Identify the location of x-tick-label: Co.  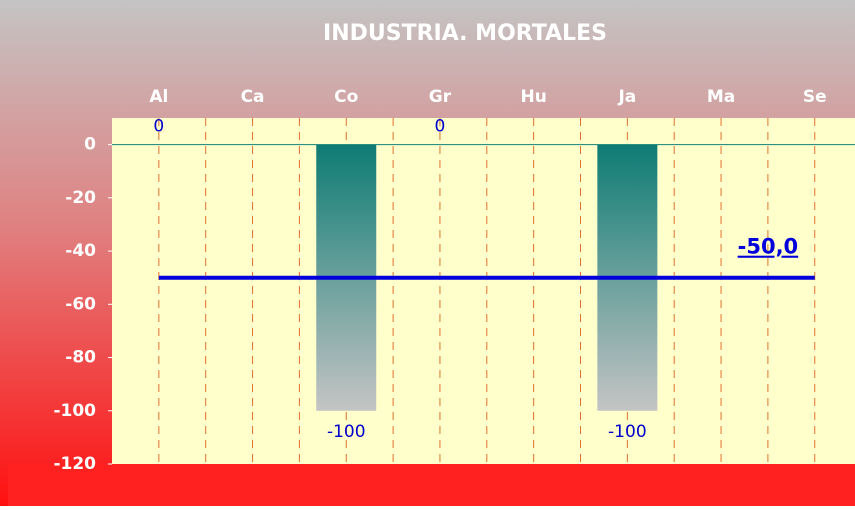
(346, 97).